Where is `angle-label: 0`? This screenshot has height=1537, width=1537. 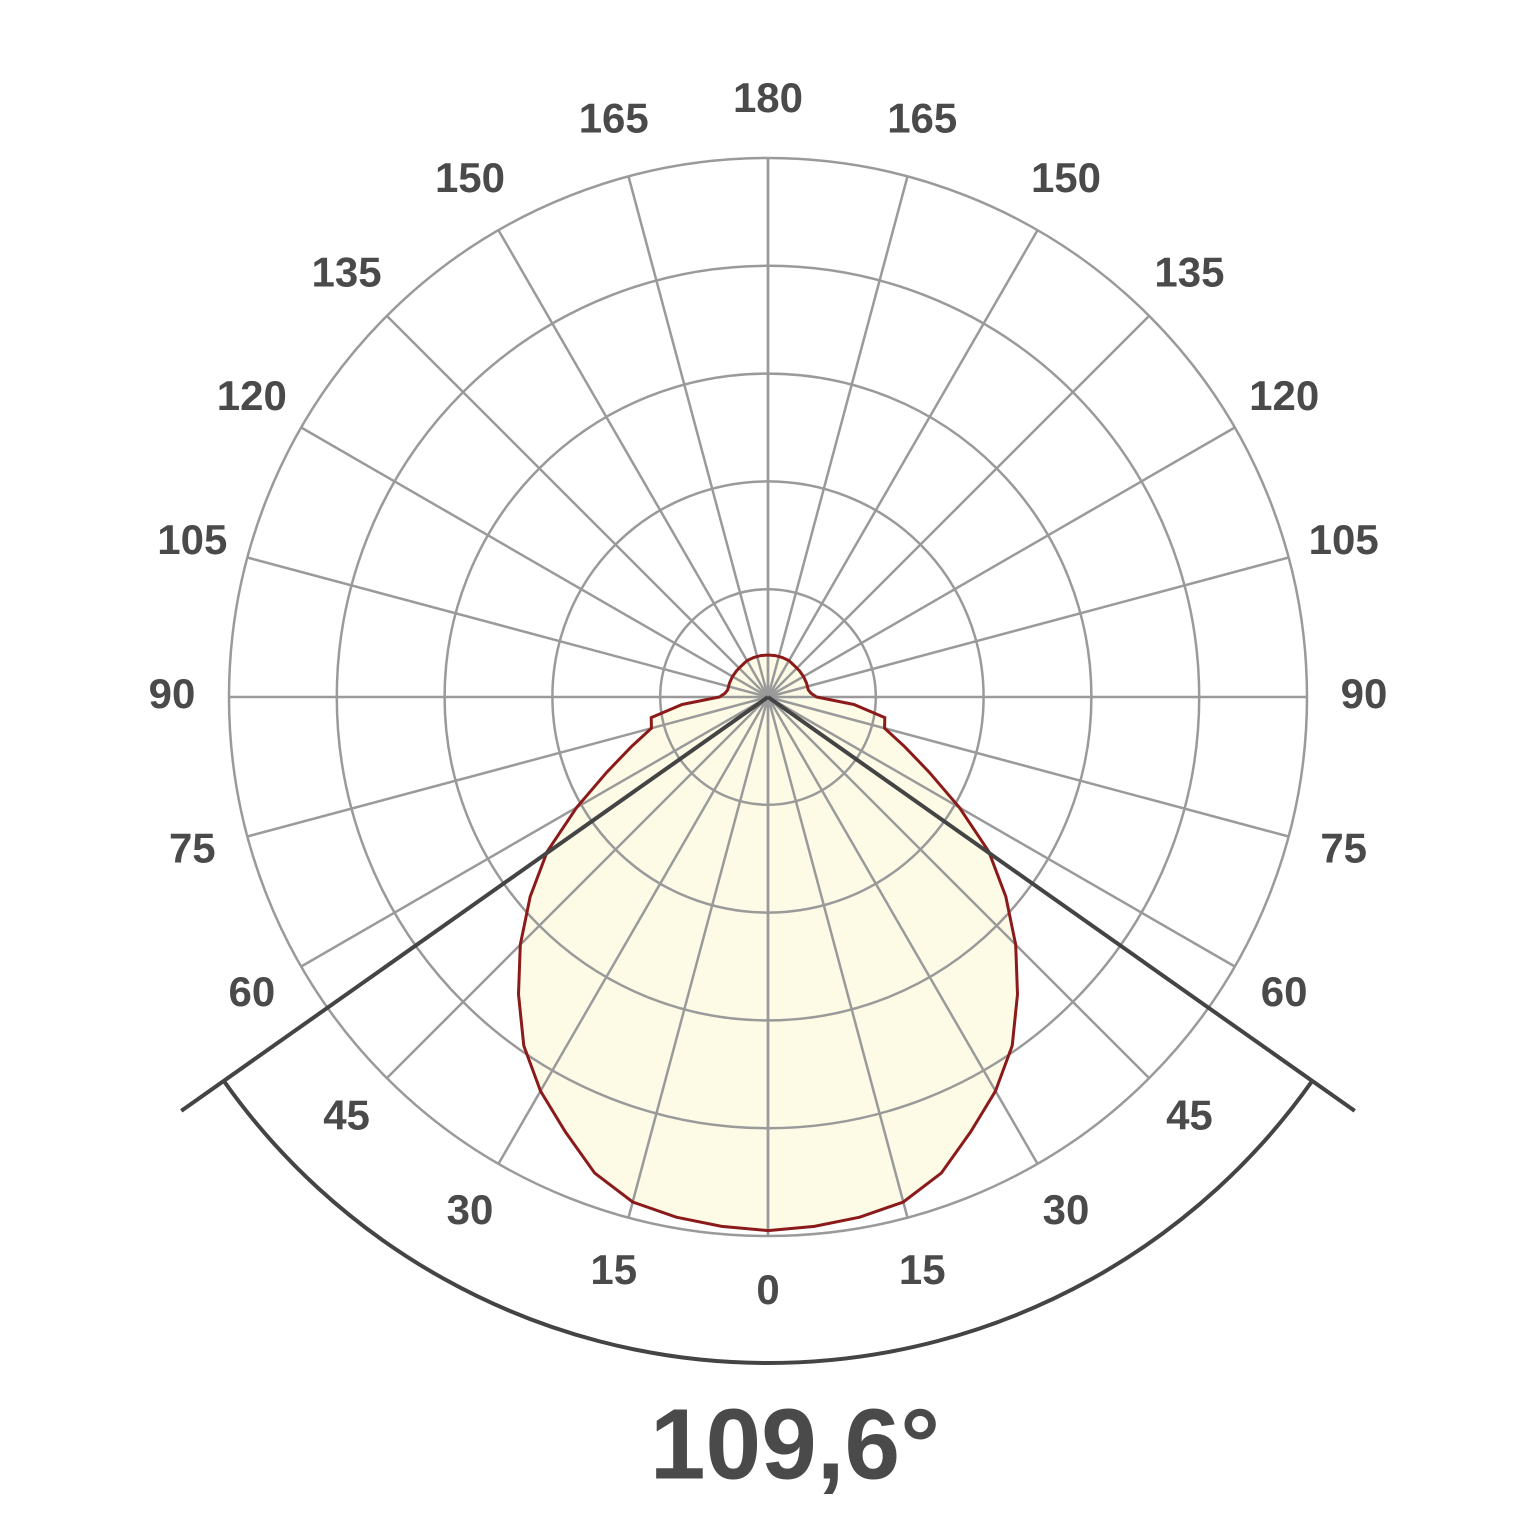
angle-label: 0 is located at coordinates (767, 1289).